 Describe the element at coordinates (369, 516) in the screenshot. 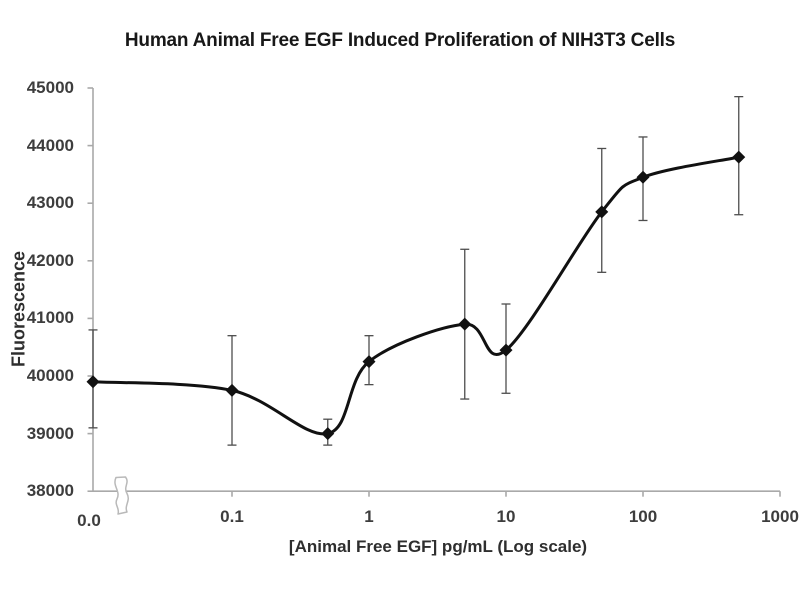

I see `x-tick-label: 1` at that location.